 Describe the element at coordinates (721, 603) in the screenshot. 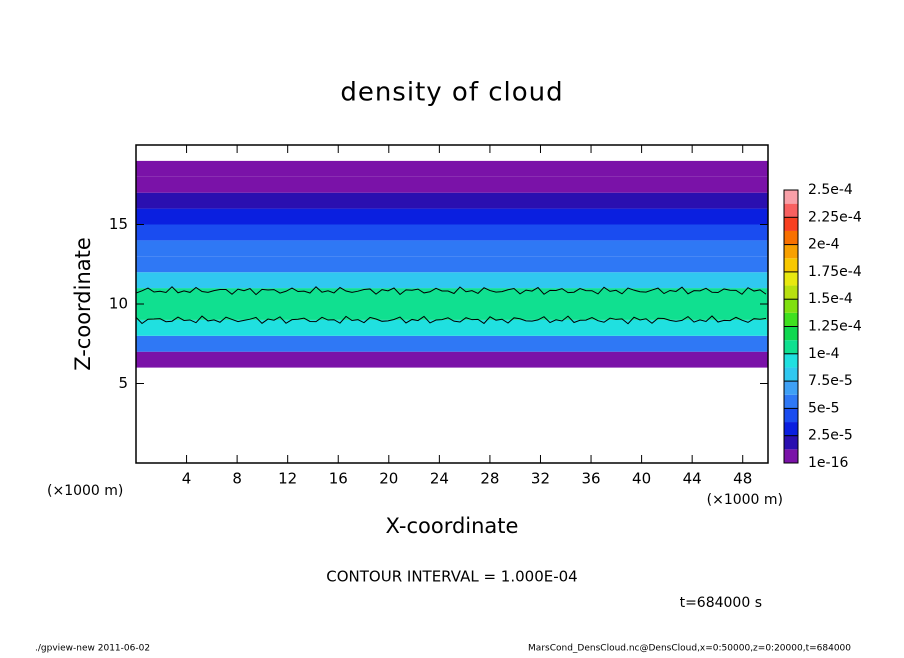

I see `time-note: t=684000 s` at that location.